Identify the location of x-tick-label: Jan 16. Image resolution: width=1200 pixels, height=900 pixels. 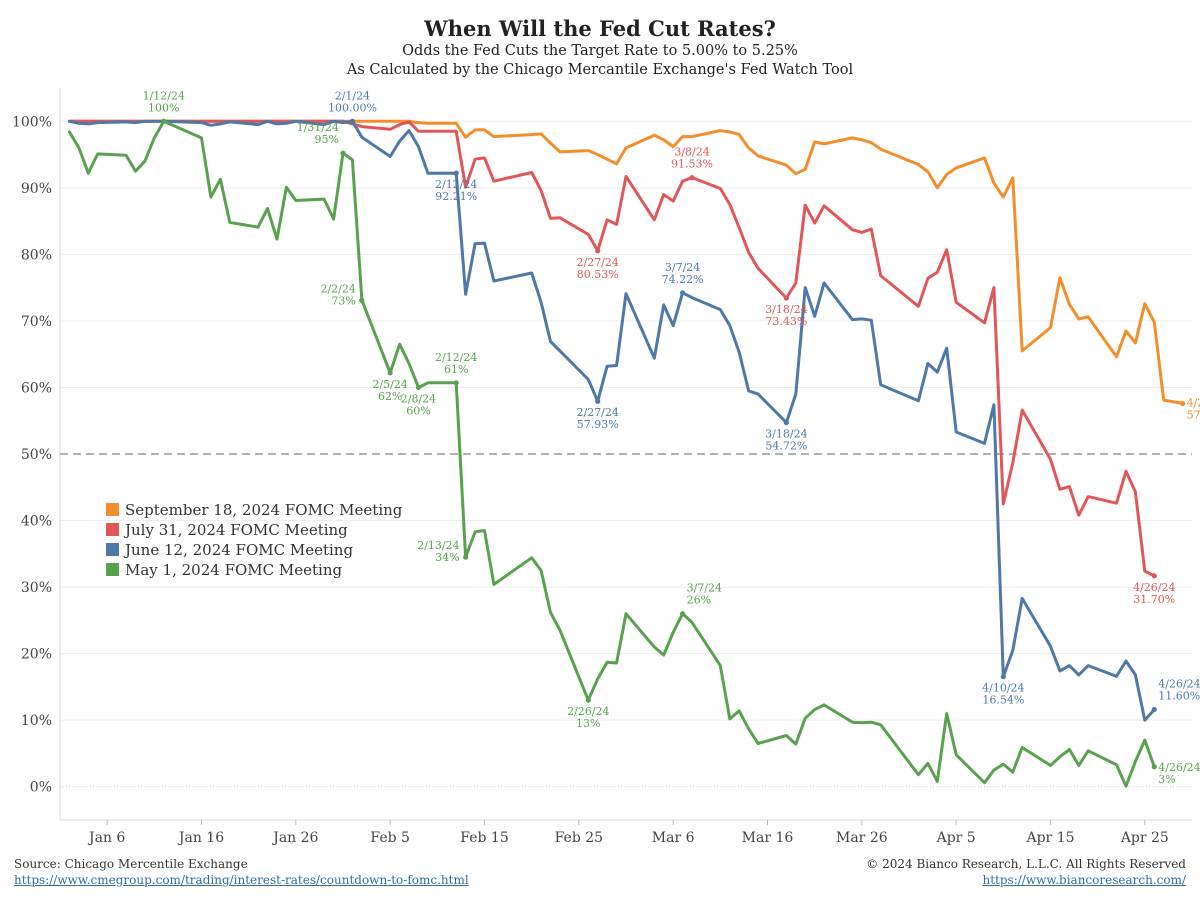
(200, 838).